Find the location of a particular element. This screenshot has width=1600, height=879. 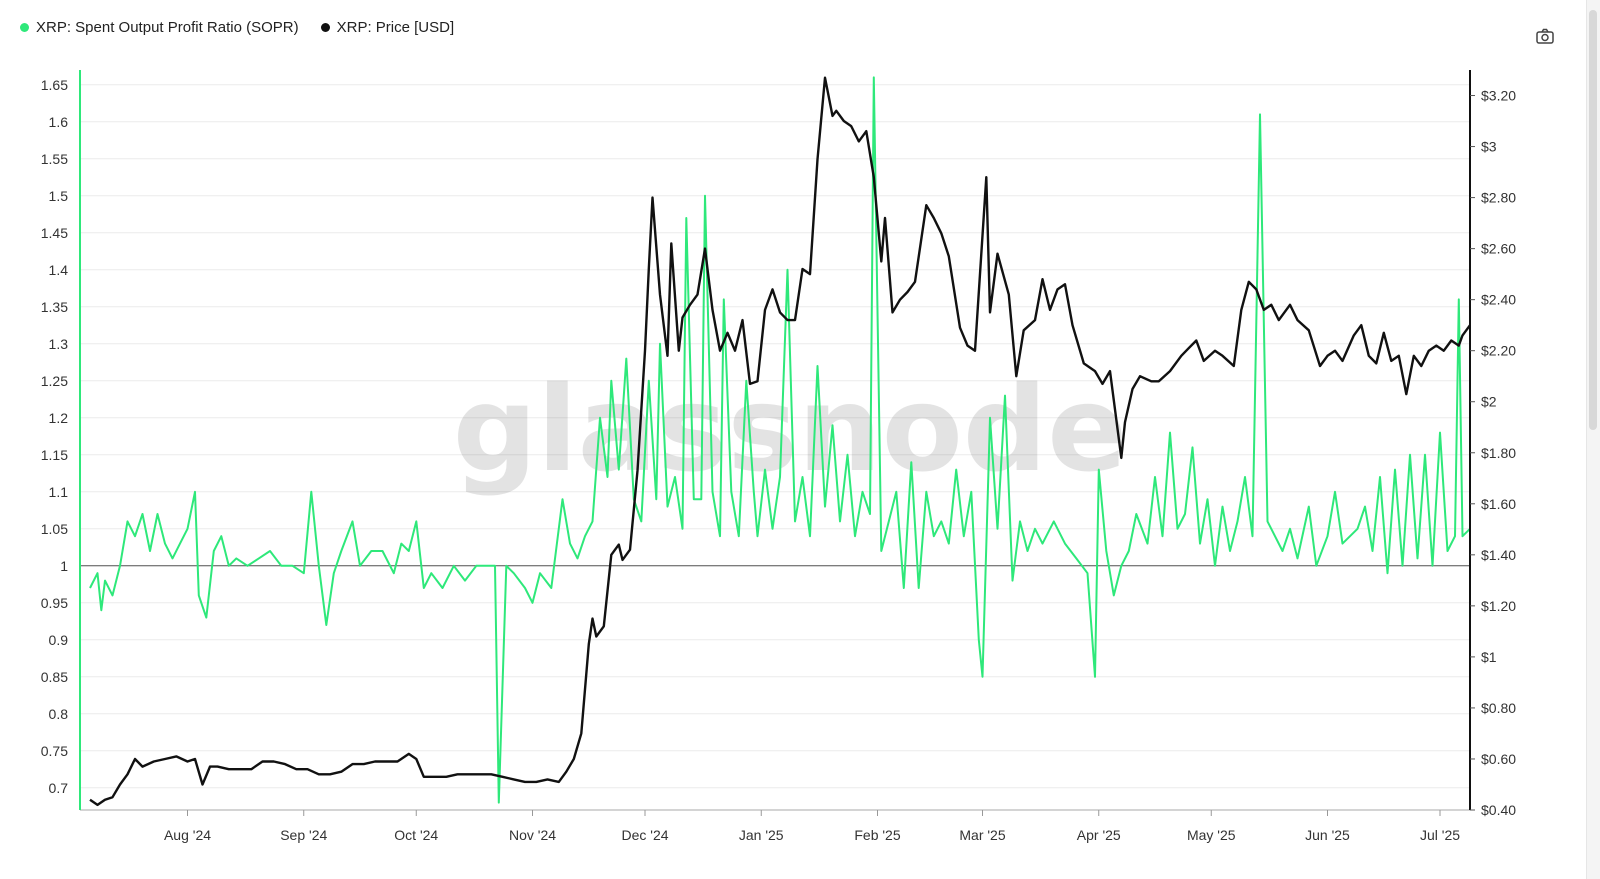

left-axis-tick-label: 1.25 is located at coordinates (54, 381).